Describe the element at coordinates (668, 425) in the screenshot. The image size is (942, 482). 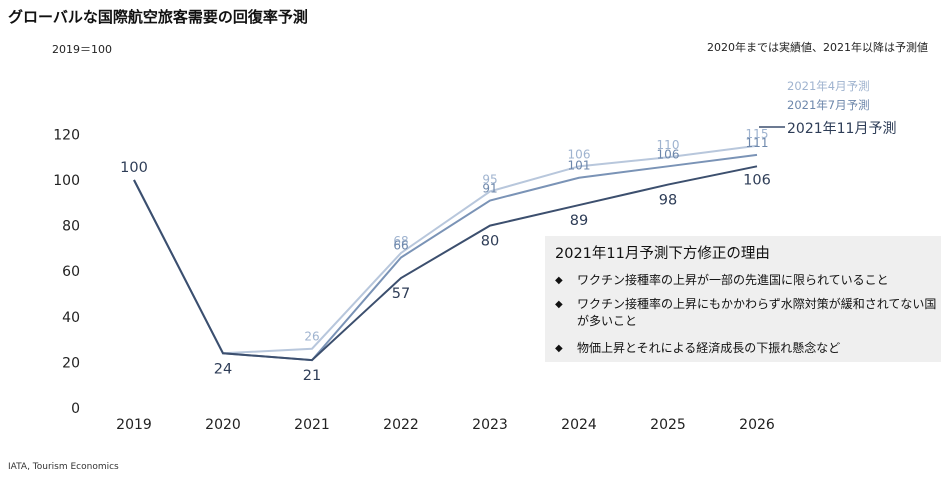
I see `x-tick-label: 2025` at that location.